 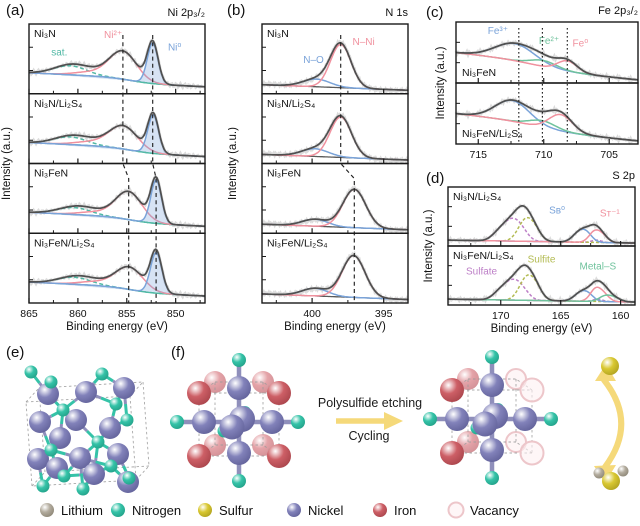 What do you see at coordinates (501, 316) in the screenshot?
I see `x-tick-label: 170` at bounding box center [501, 316].